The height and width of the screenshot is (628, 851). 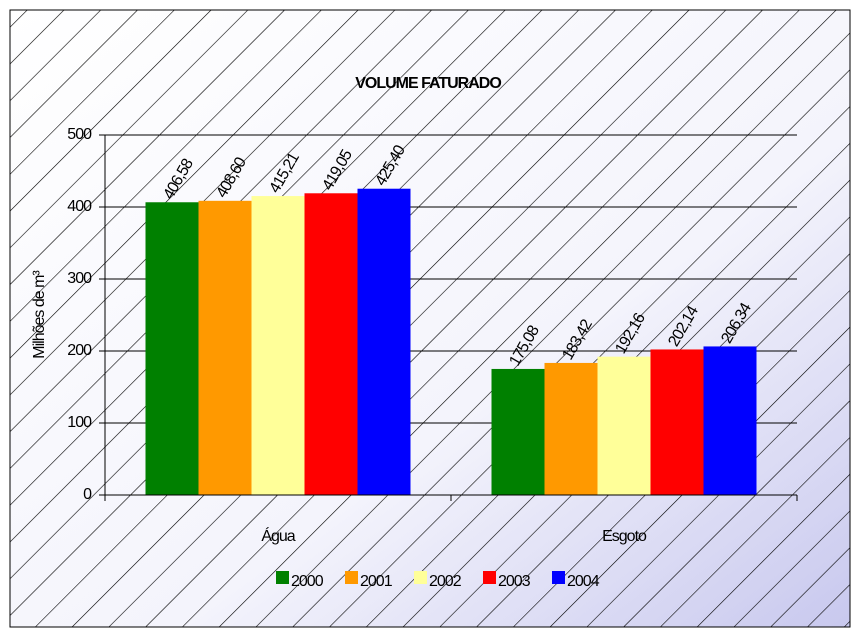 I want to click on y-tick-label: 100, so click(x=79, y=422).